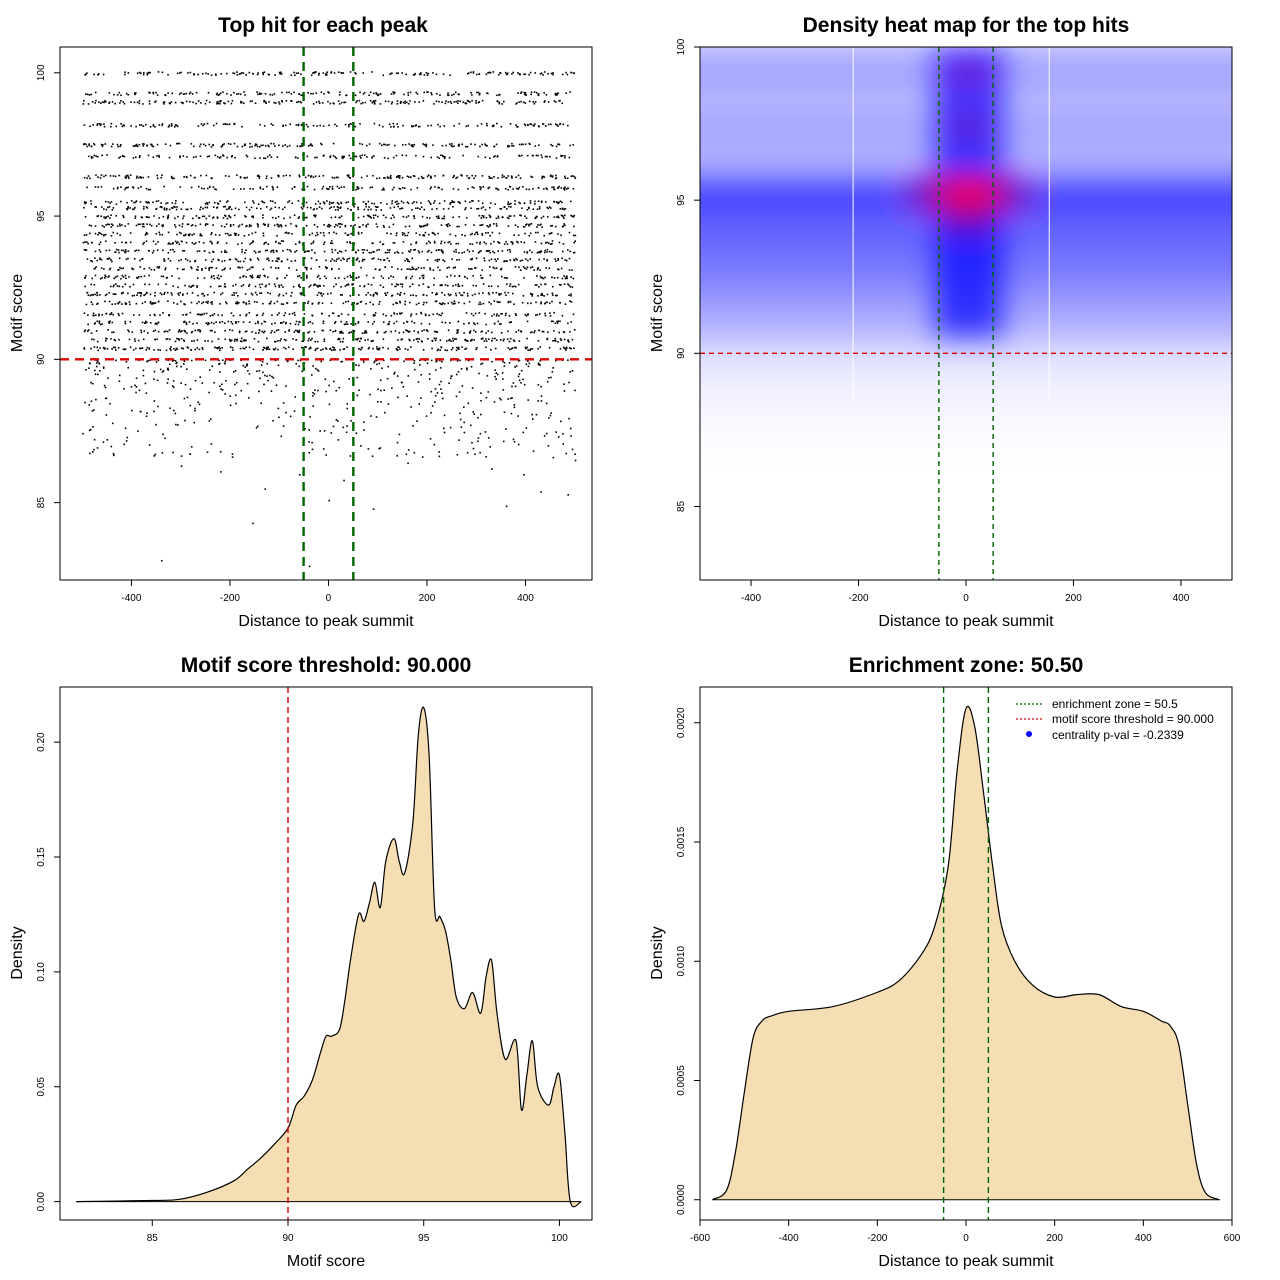 This screenshot has height=1280, width=1280. What do you see at coordinates (1029, 734) in the screenshot?
I see `legend-swatch-pval` at bounding box center [1029, 734].